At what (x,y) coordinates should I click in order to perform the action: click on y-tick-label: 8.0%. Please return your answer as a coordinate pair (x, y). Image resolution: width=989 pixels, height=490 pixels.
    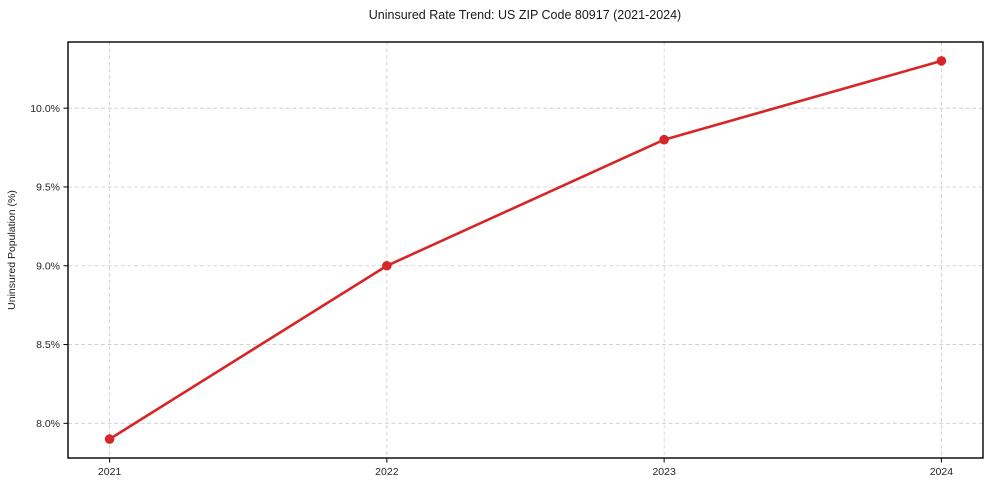
    Looking at the image, I should click on (48, 424).